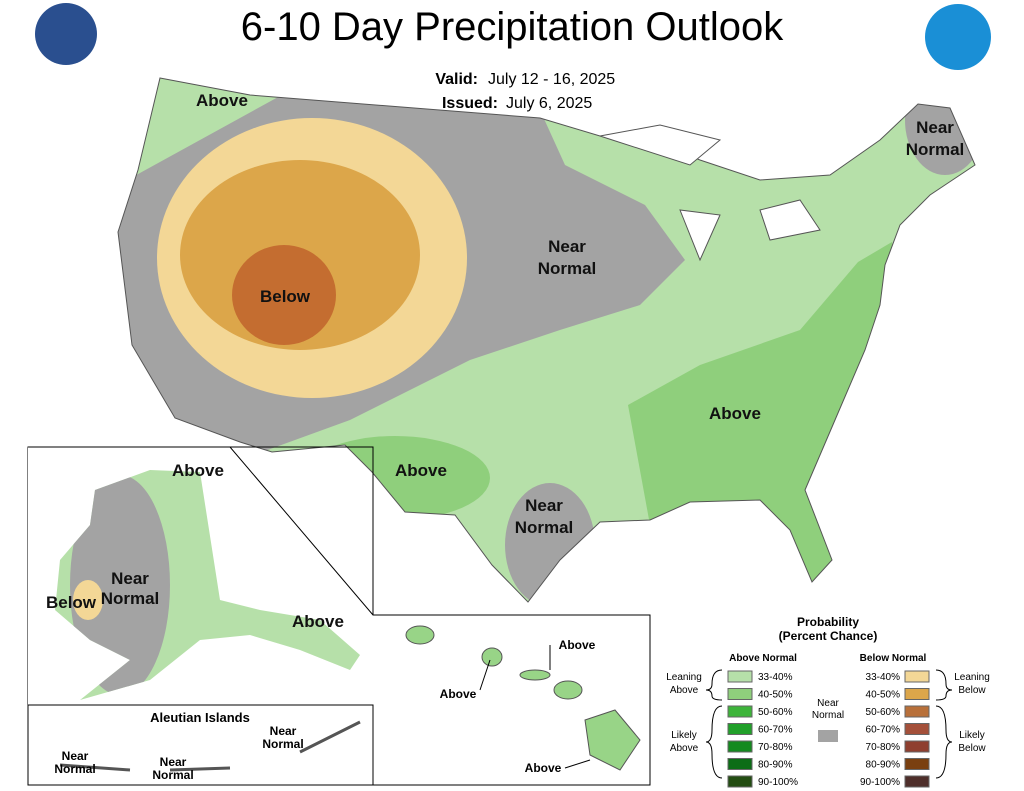  I want to click on legend-group: Leaning Below, so click(972, 684).